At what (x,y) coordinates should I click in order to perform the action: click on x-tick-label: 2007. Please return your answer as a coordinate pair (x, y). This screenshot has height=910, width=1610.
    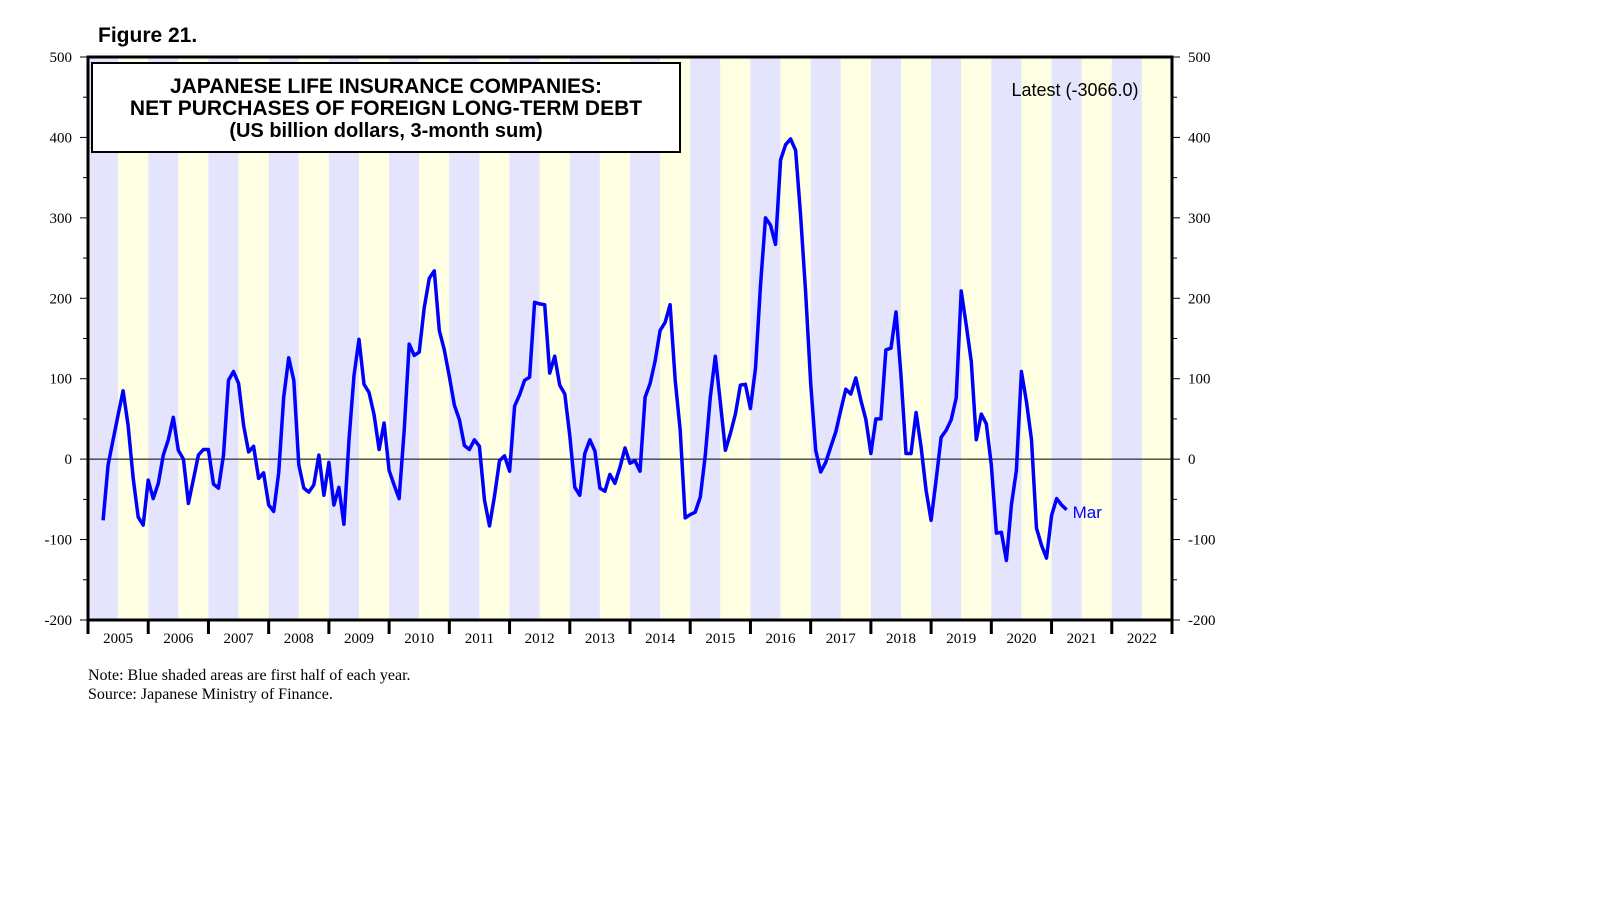
    Looking at the image, I should click on (239, 639).